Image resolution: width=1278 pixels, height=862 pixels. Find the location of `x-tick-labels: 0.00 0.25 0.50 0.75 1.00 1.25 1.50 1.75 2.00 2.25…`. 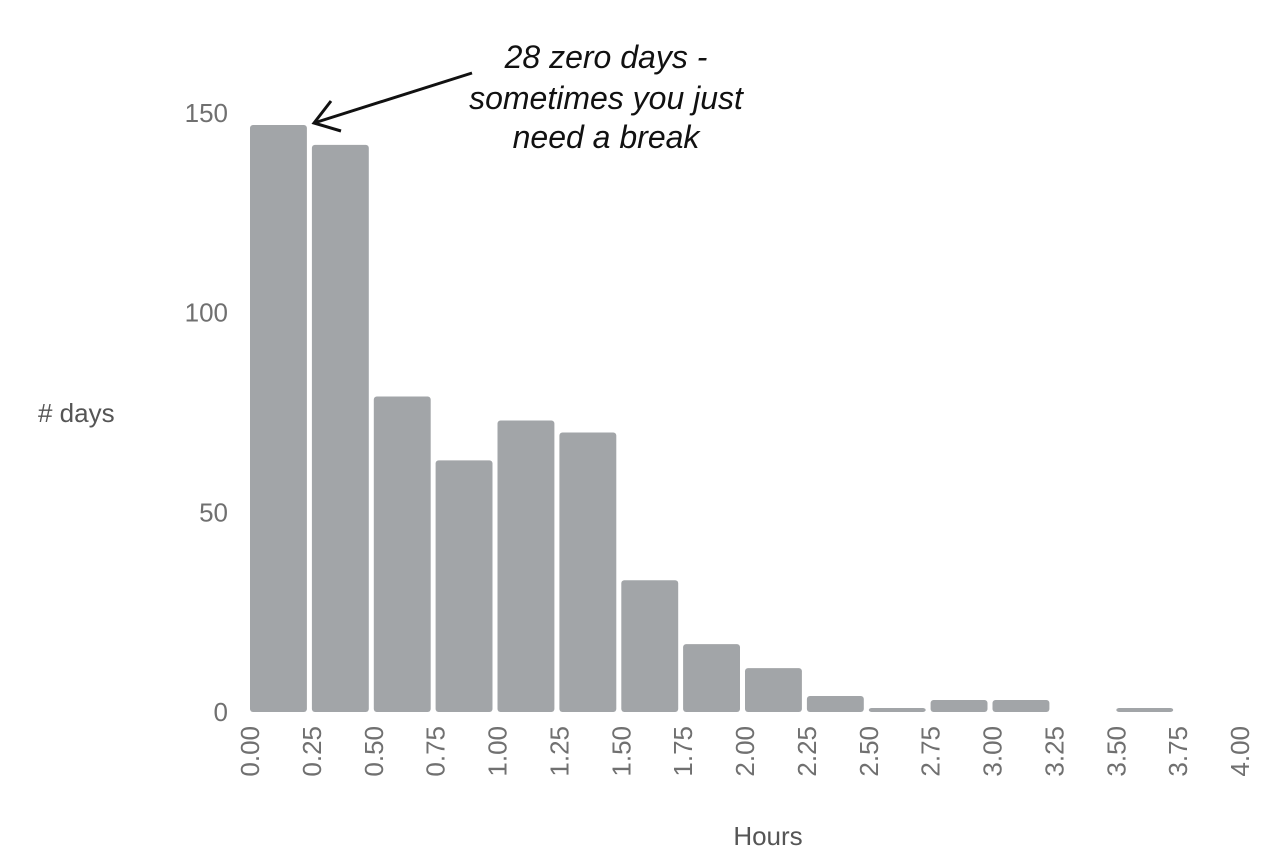

x-tick-labels: 0.00 0.25 0.50 0.75 1.00 1.25 1.50 1.75 2.00 2.25… is located at coordinates (745, 751).